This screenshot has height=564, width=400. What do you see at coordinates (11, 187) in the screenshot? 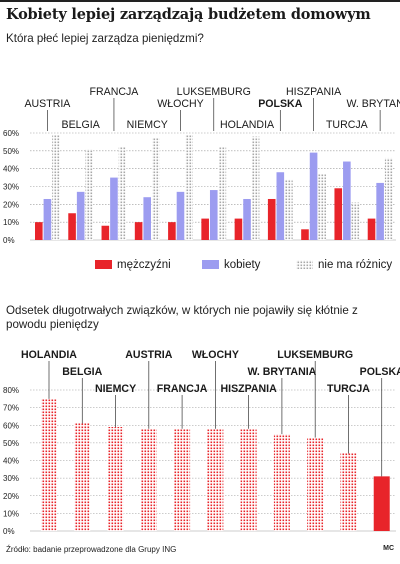
I see `chart1-y-tick: 30%` at bounding box center [11, 187].